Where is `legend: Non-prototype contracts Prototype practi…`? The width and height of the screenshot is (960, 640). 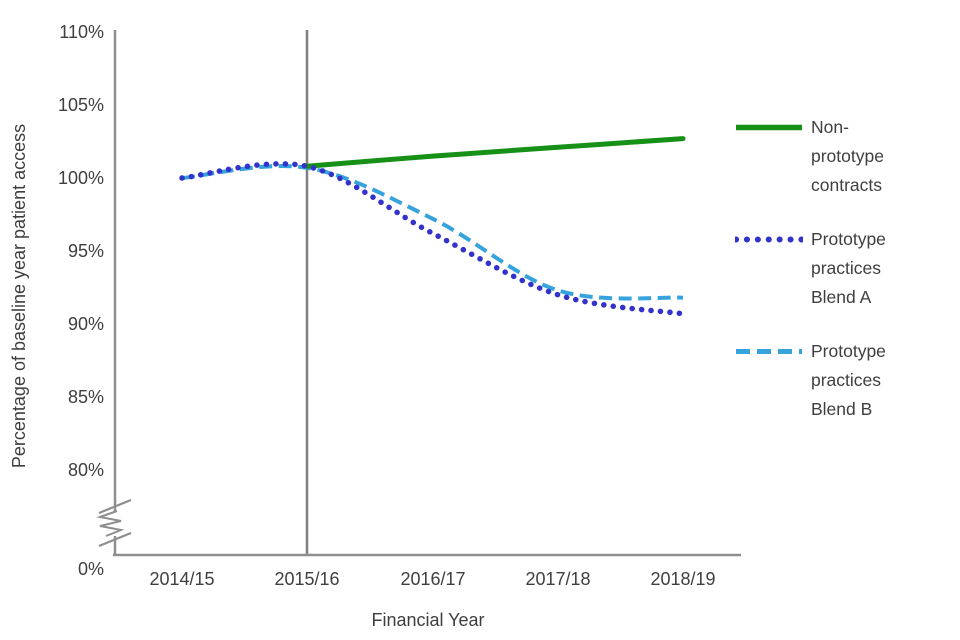 legend: Non-prototype contracts Prototype practi… is located at coordinates (819, 268).